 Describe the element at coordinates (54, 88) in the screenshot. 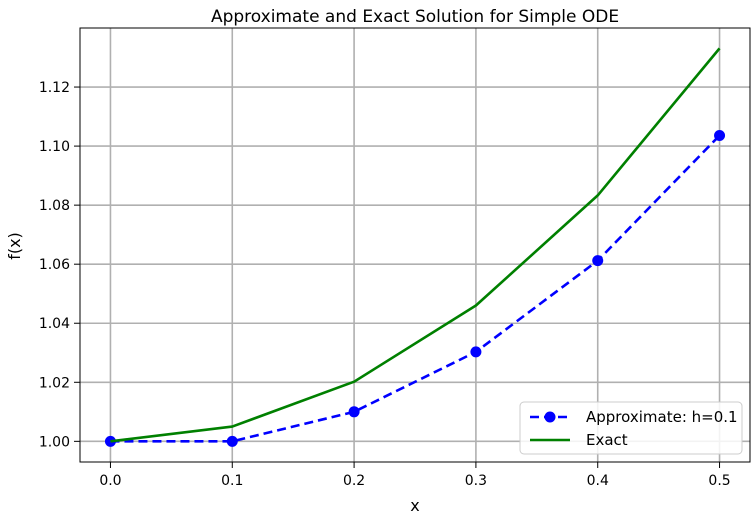

I see `y-tick-label: 1.12` at that location.